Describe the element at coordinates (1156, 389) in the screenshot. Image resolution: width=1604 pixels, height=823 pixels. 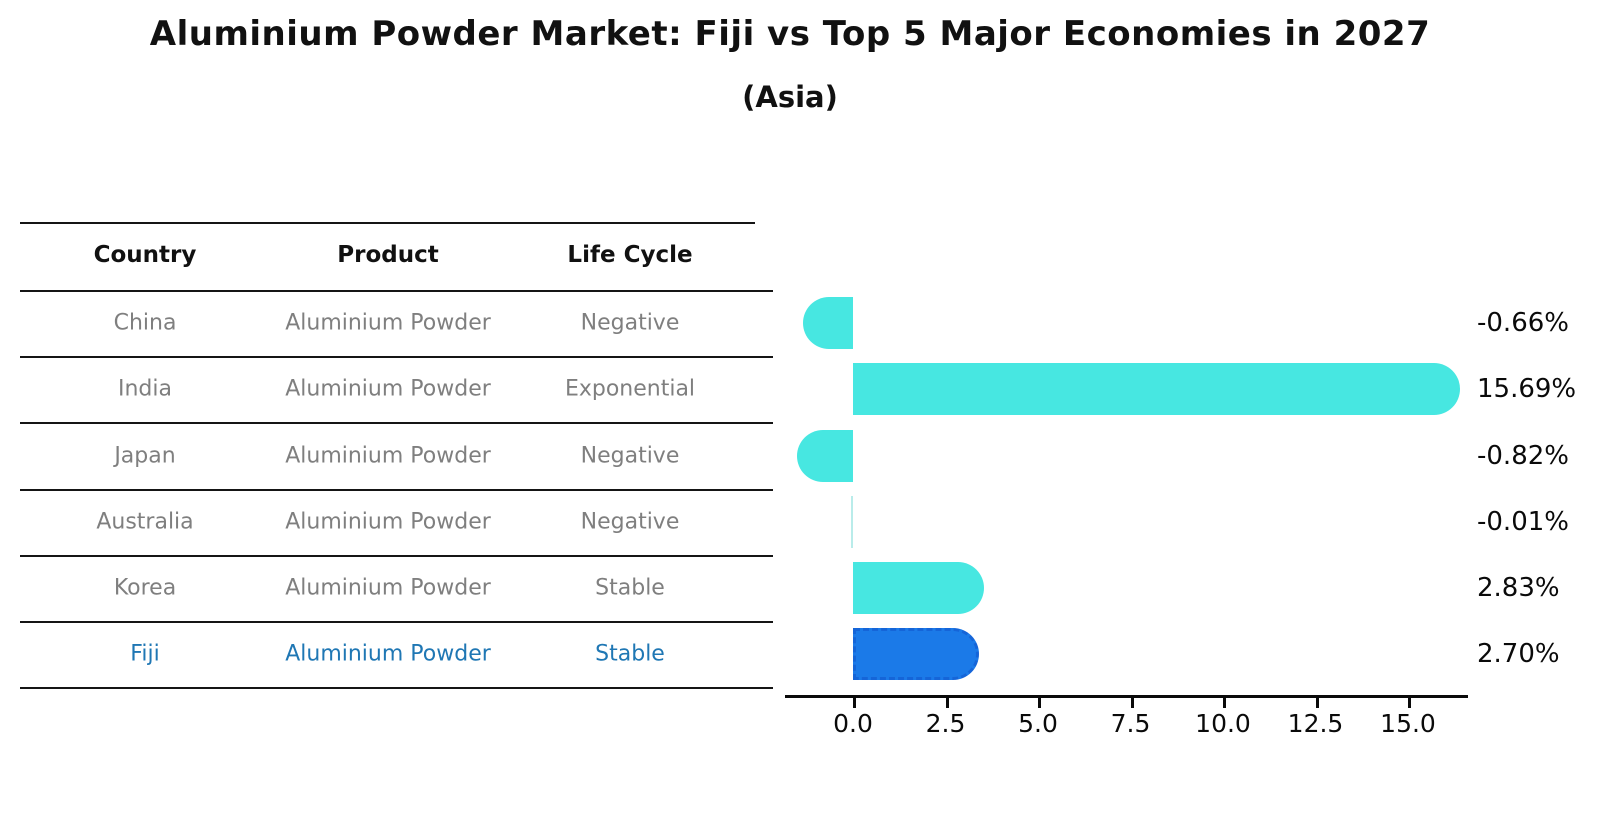
I see `bar-india` at that location.